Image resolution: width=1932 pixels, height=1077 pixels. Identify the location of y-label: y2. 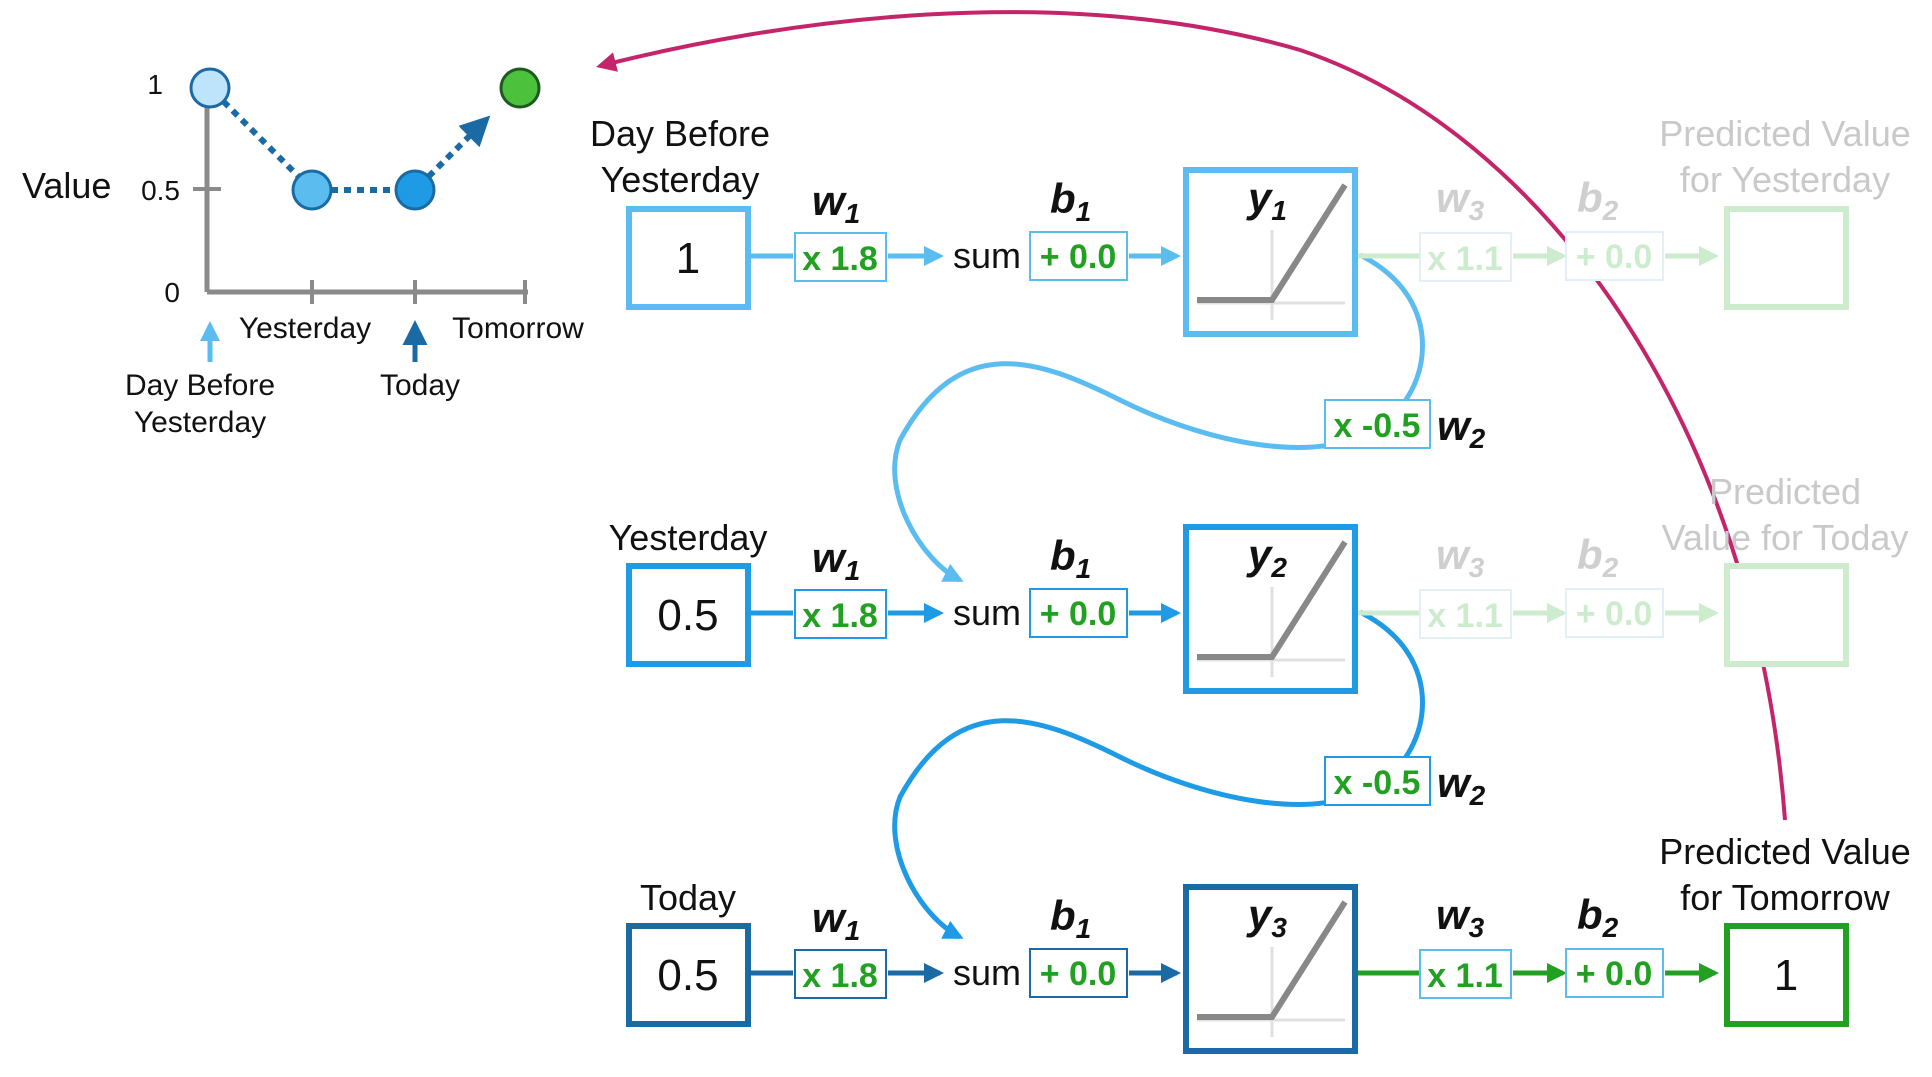
(1266, 557).